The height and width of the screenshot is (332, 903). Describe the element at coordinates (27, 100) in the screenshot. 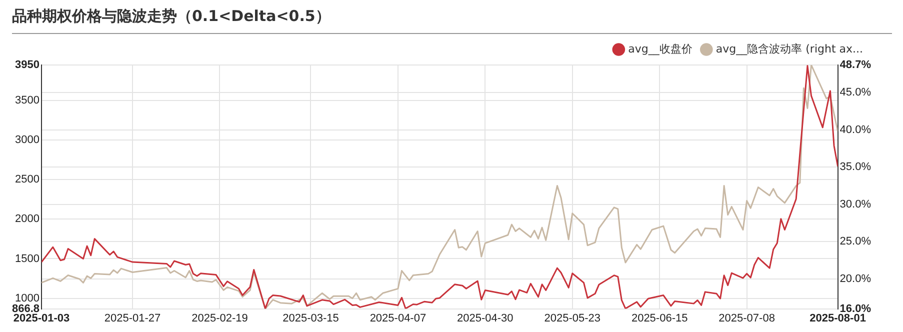

I see `y-tick-label: 3500` at that location.